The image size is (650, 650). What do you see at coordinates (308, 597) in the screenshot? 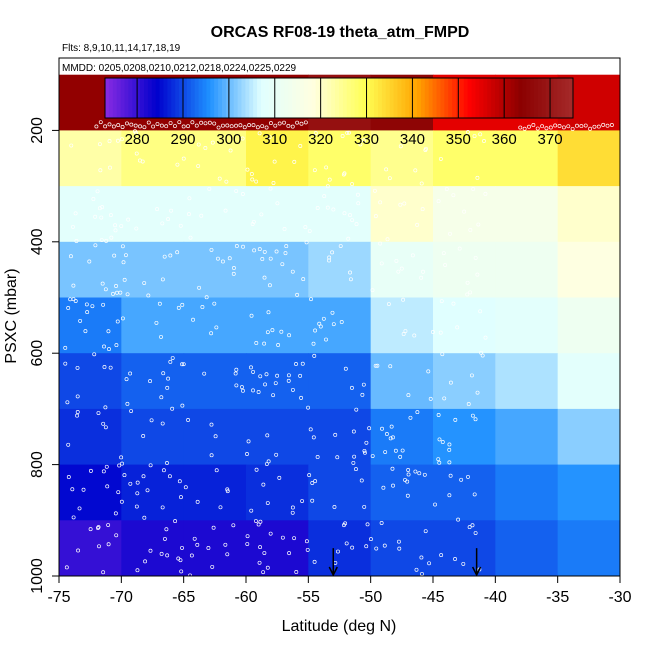
I see `x-tick-label: -55` at bounding box center [308, 597].